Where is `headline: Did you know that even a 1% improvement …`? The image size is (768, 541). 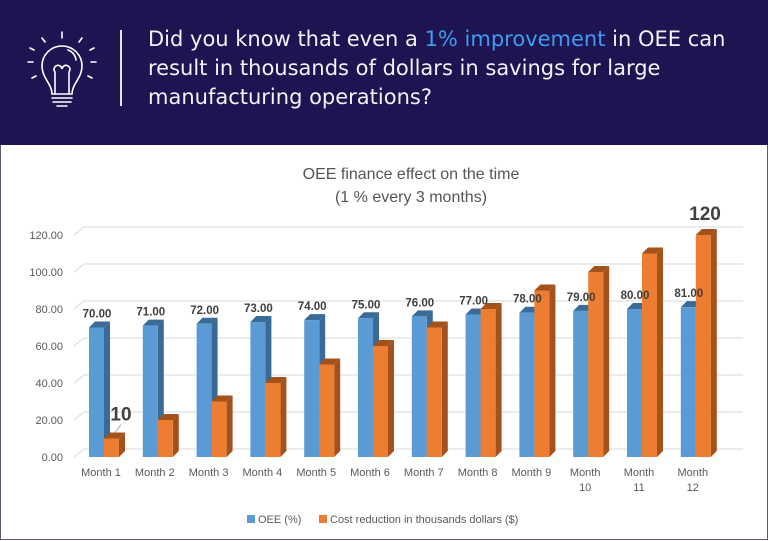 headline: Did you know that even a 1% improvement … is located at coordinates (437, 68).